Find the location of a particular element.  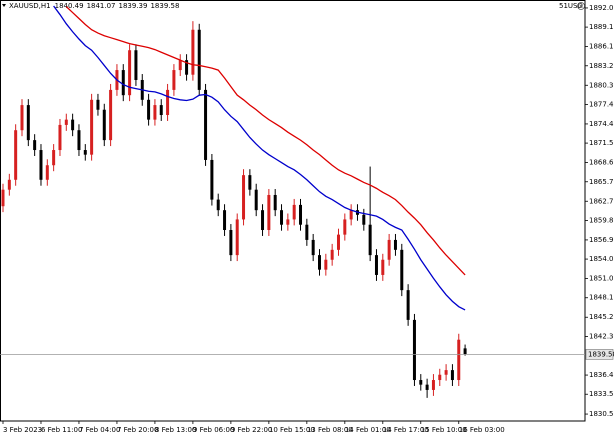

x-tick-label: 8 Feb 13:00 is located at coordinates (175, 430).